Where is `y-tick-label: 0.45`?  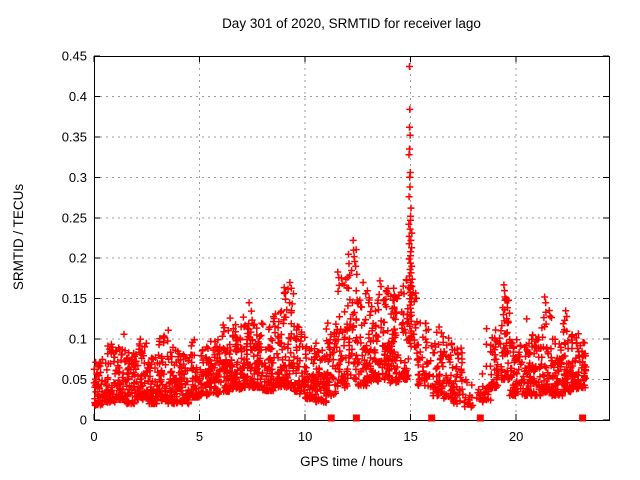
y-tick-label: 0.45 is located at coordinates (74, 56).